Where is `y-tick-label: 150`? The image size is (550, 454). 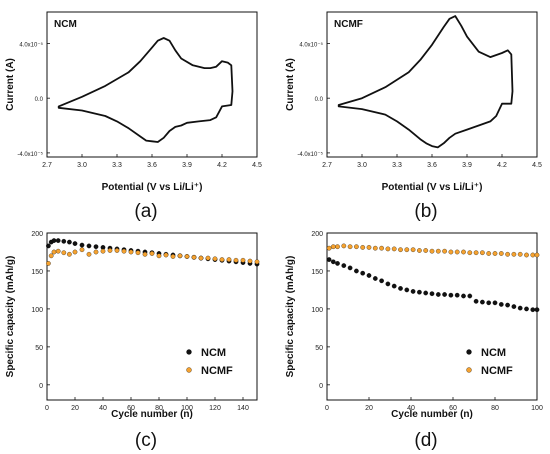
y-tick-label: 150 is located at coordinates (317, 272).